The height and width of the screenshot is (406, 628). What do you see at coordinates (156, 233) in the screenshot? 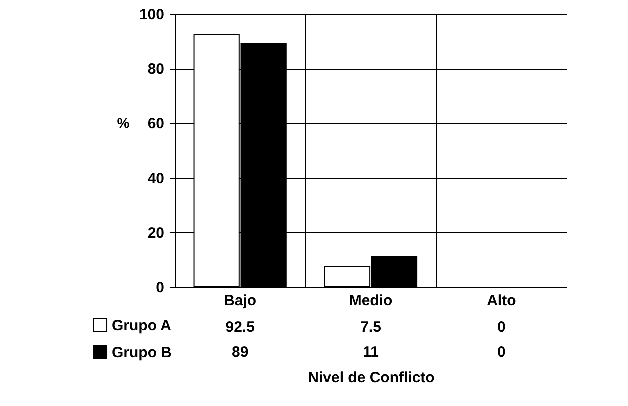
I see `y-tick-label: 20` at bounding box center [156, 233].